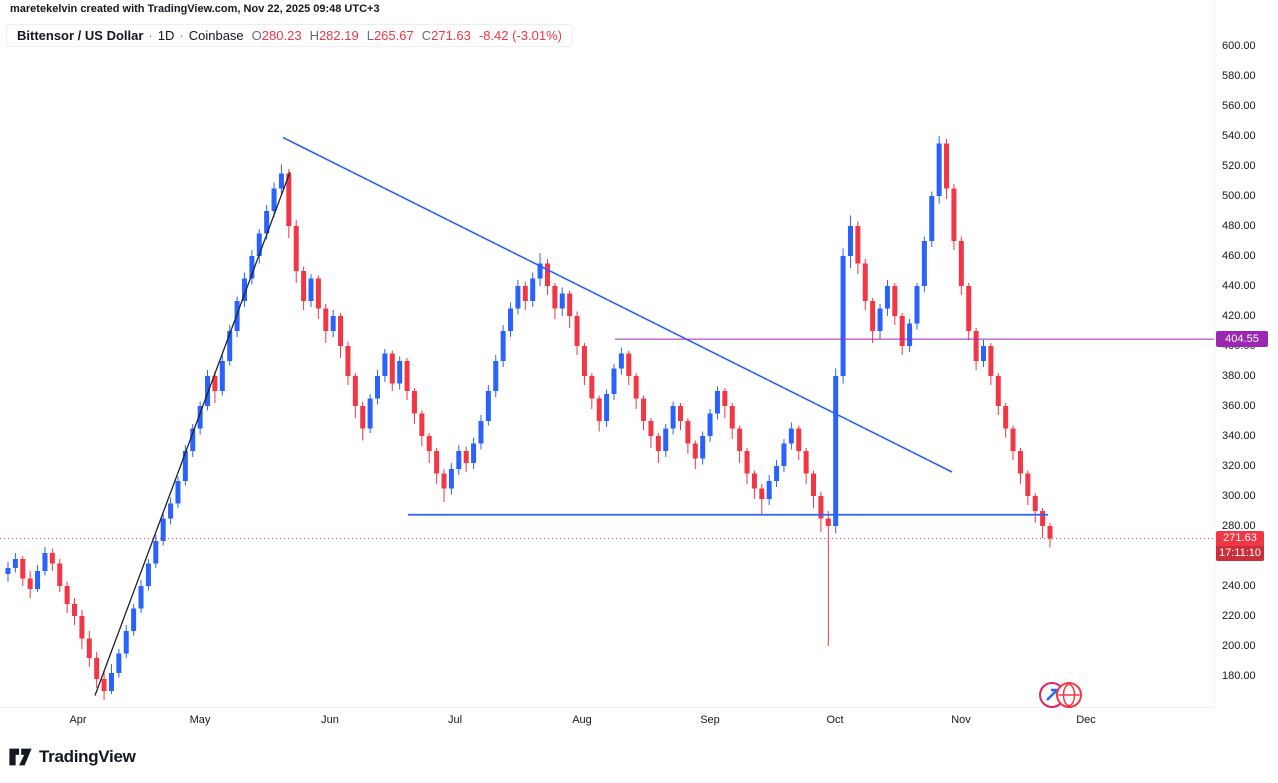  I want to click on impulse-trendline, so click(192, 433).